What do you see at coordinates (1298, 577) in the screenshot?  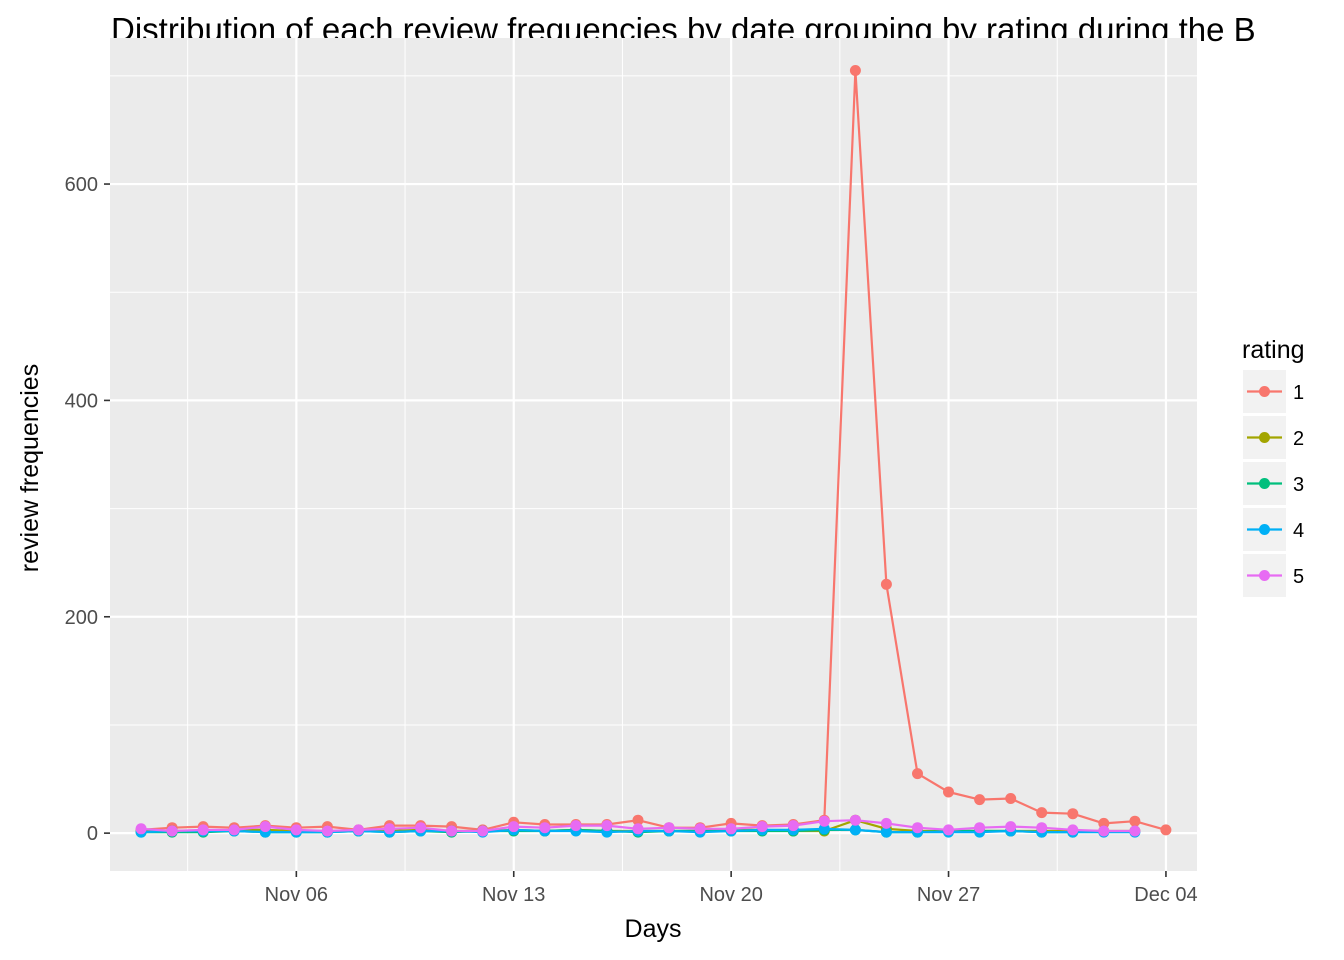 I see `legend-label: 5` at bounding box center [1298, 577].